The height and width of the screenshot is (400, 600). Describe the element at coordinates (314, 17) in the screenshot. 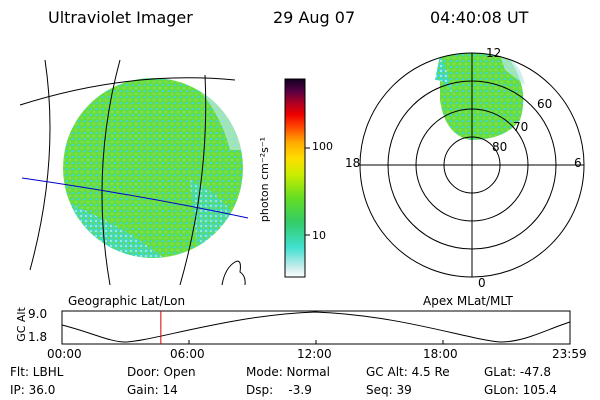

I see `date-label: 29 Aug 07` at that location.